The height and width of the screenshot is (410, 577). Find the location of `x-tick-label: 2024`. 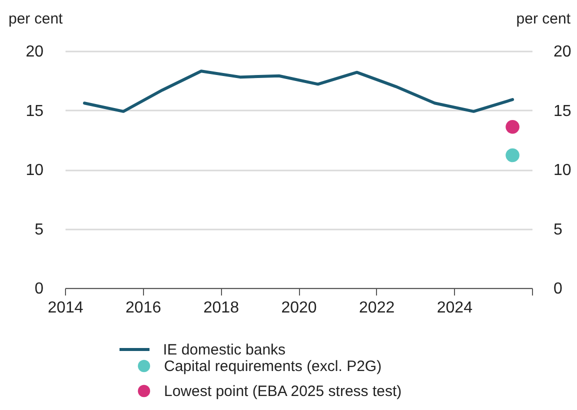

x-tick-label: 2024 is located at coordinates (454, 308).